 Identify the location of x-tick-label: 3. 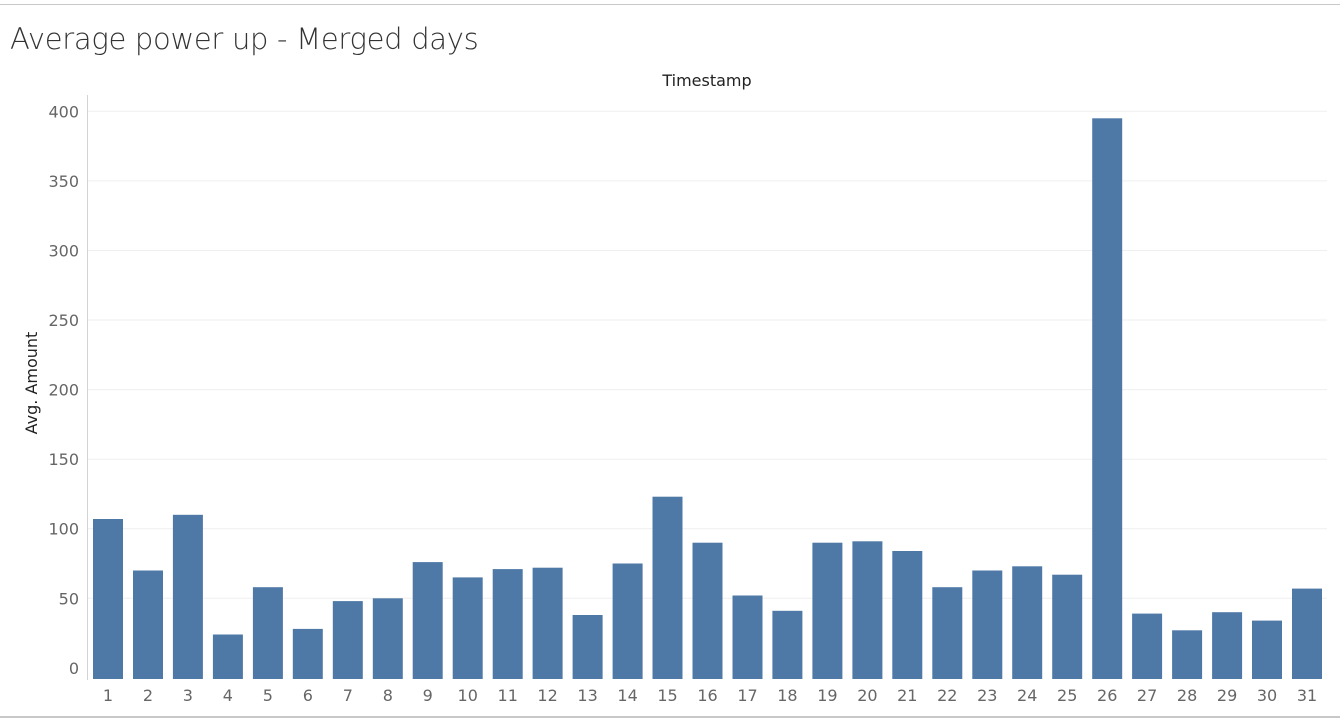
(188, 695).